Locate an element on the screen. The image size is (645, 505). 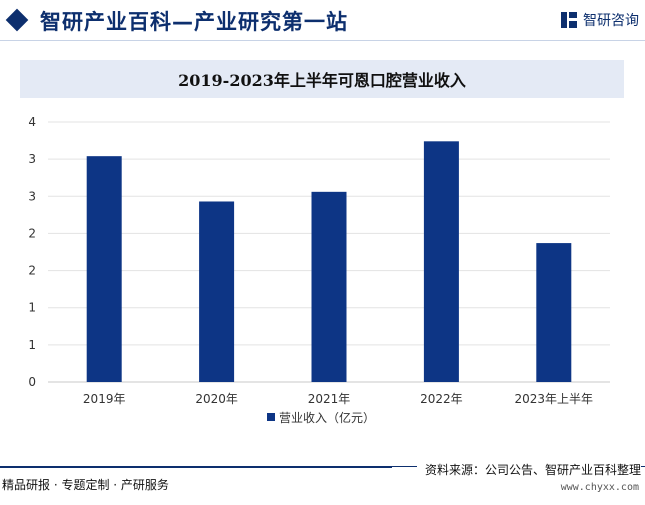
footer-divider is located at coordinates (196, 467).